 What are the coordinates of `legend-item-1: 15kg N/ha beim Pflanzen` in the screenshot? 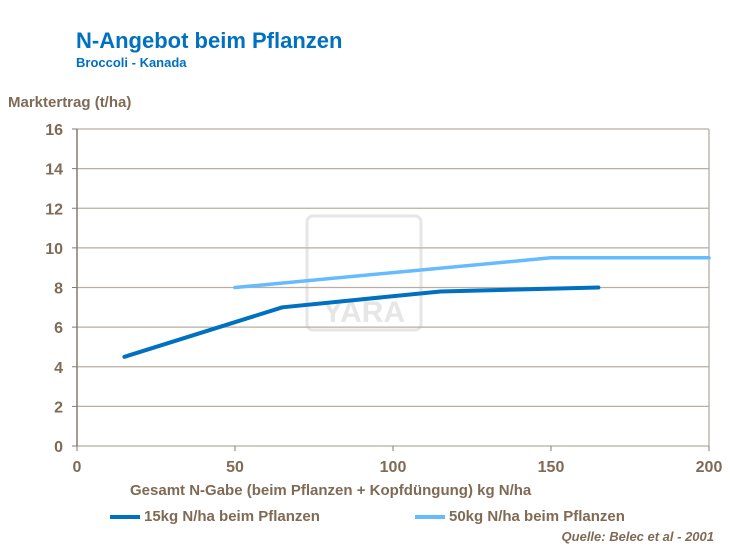 It's located at (215, 516).